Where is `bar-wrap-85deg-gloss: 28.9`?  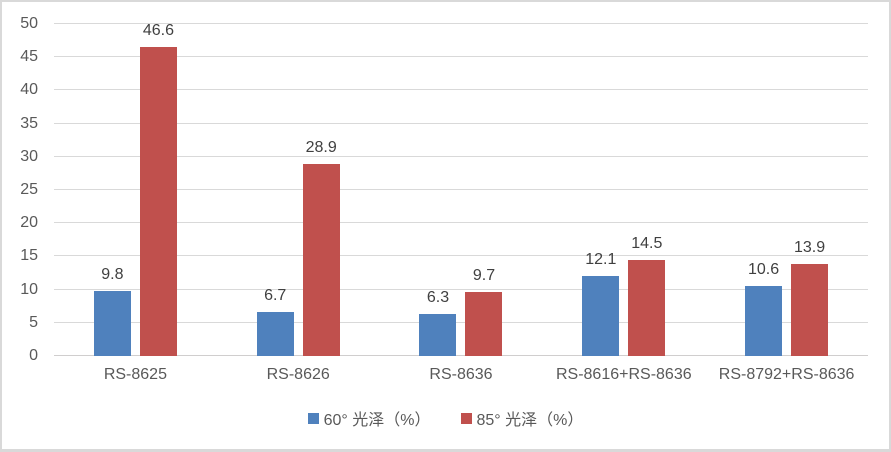 bar-wrap-85deg-gloss: 28.9 is located at coordinates (321, 247).